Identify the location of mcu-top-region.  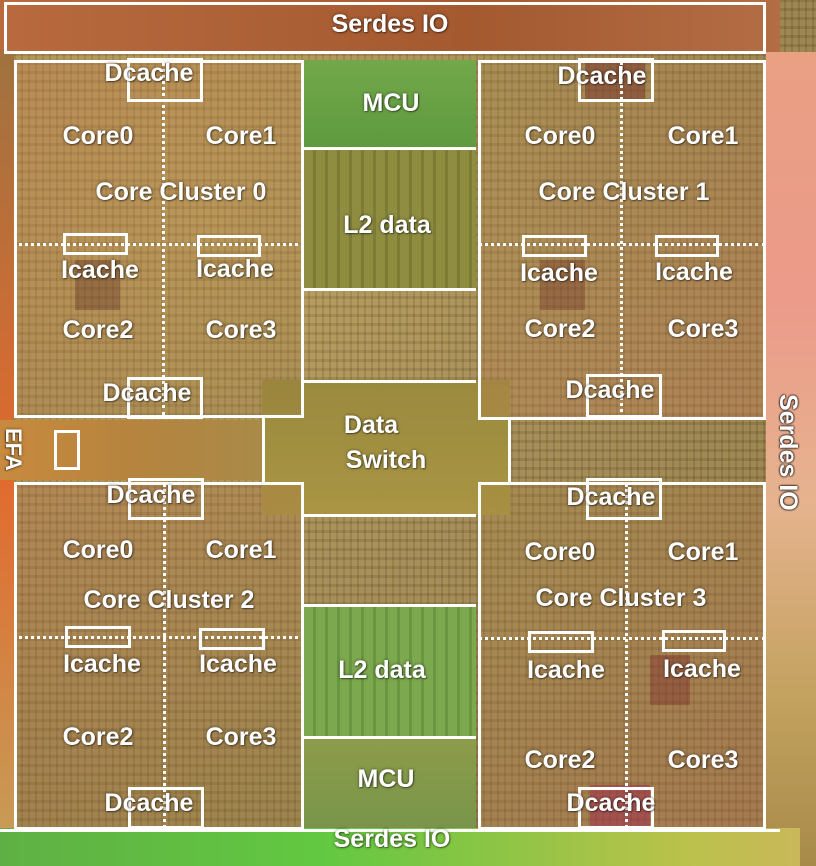
(390, 104).